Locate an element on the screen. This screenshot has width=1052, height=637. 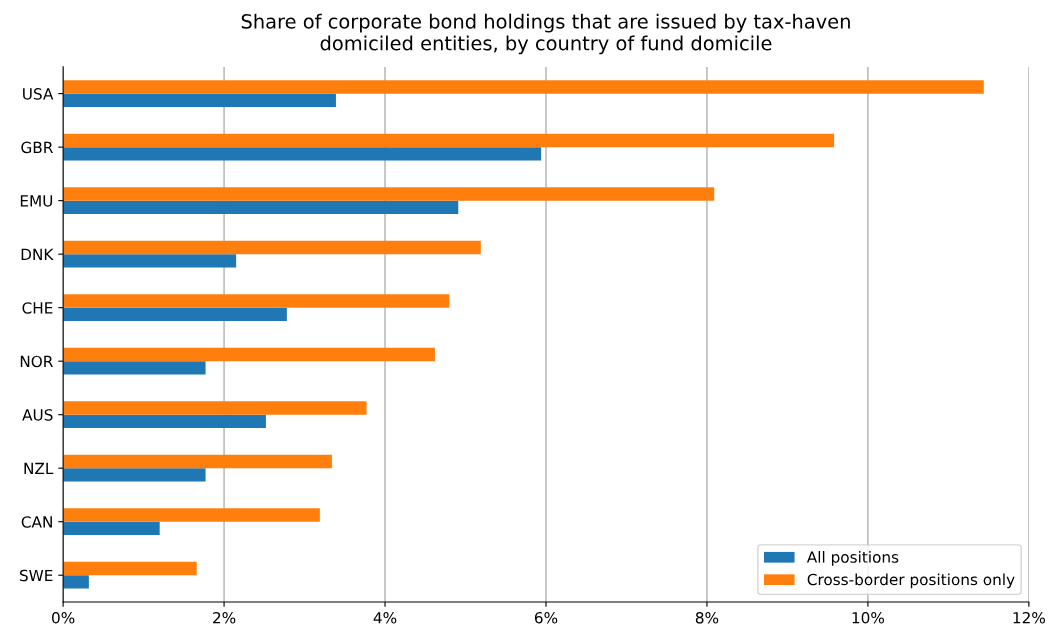
chart-title: Share of corporate bond holdings that are issued by tax-haven domiciled entities, by country of fund domicile is located at coordinates (545, 34).